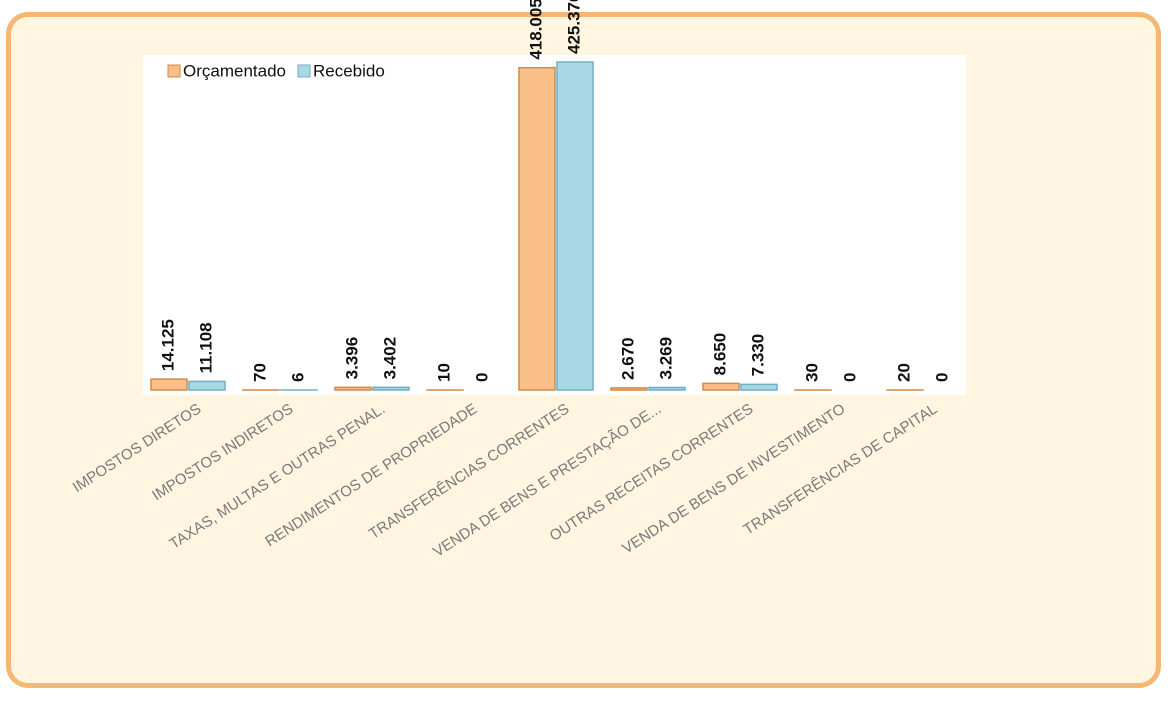 The width and height of the screenshot is (1175, 706). Describe the element at coordinates (443, 372) in the screenshot. I see `value-label: 10` at that location.